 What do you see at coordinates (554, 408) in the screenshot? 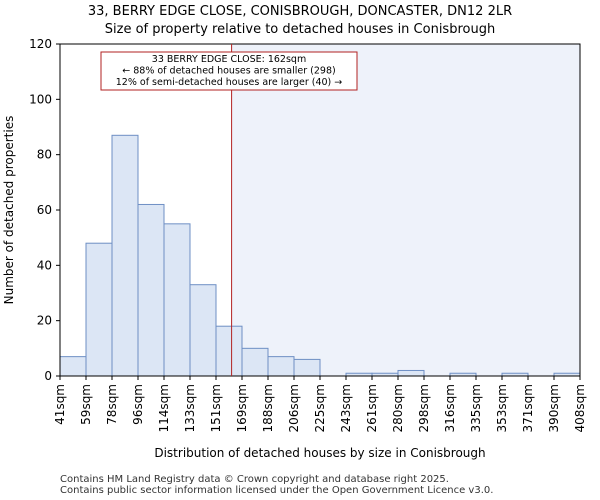
I see `x-tick-label-19: 390sqm` at bounding box center [554, 408].